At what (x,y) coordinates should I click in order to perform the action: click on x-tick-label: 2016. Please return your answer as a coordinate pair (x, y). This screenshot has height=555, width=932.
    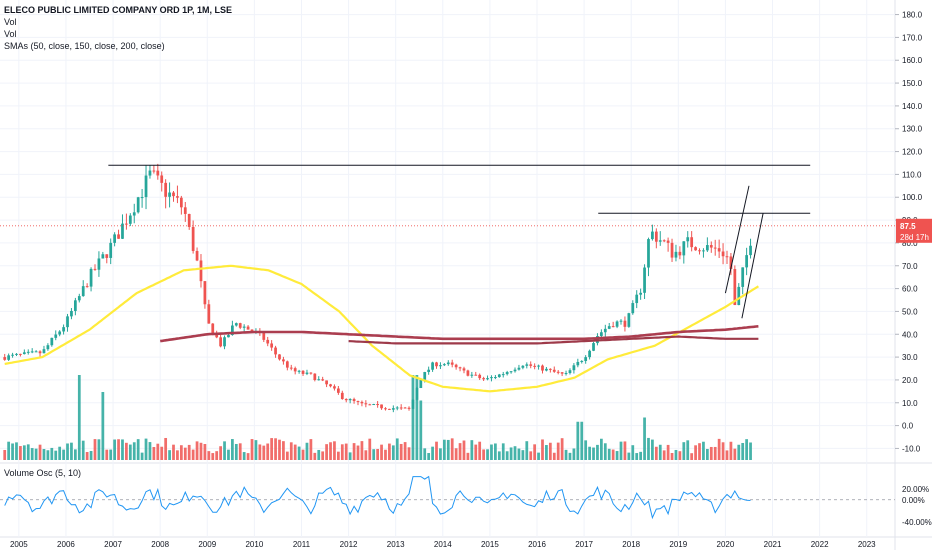
    Looking at the image, I should click on (537, 544).